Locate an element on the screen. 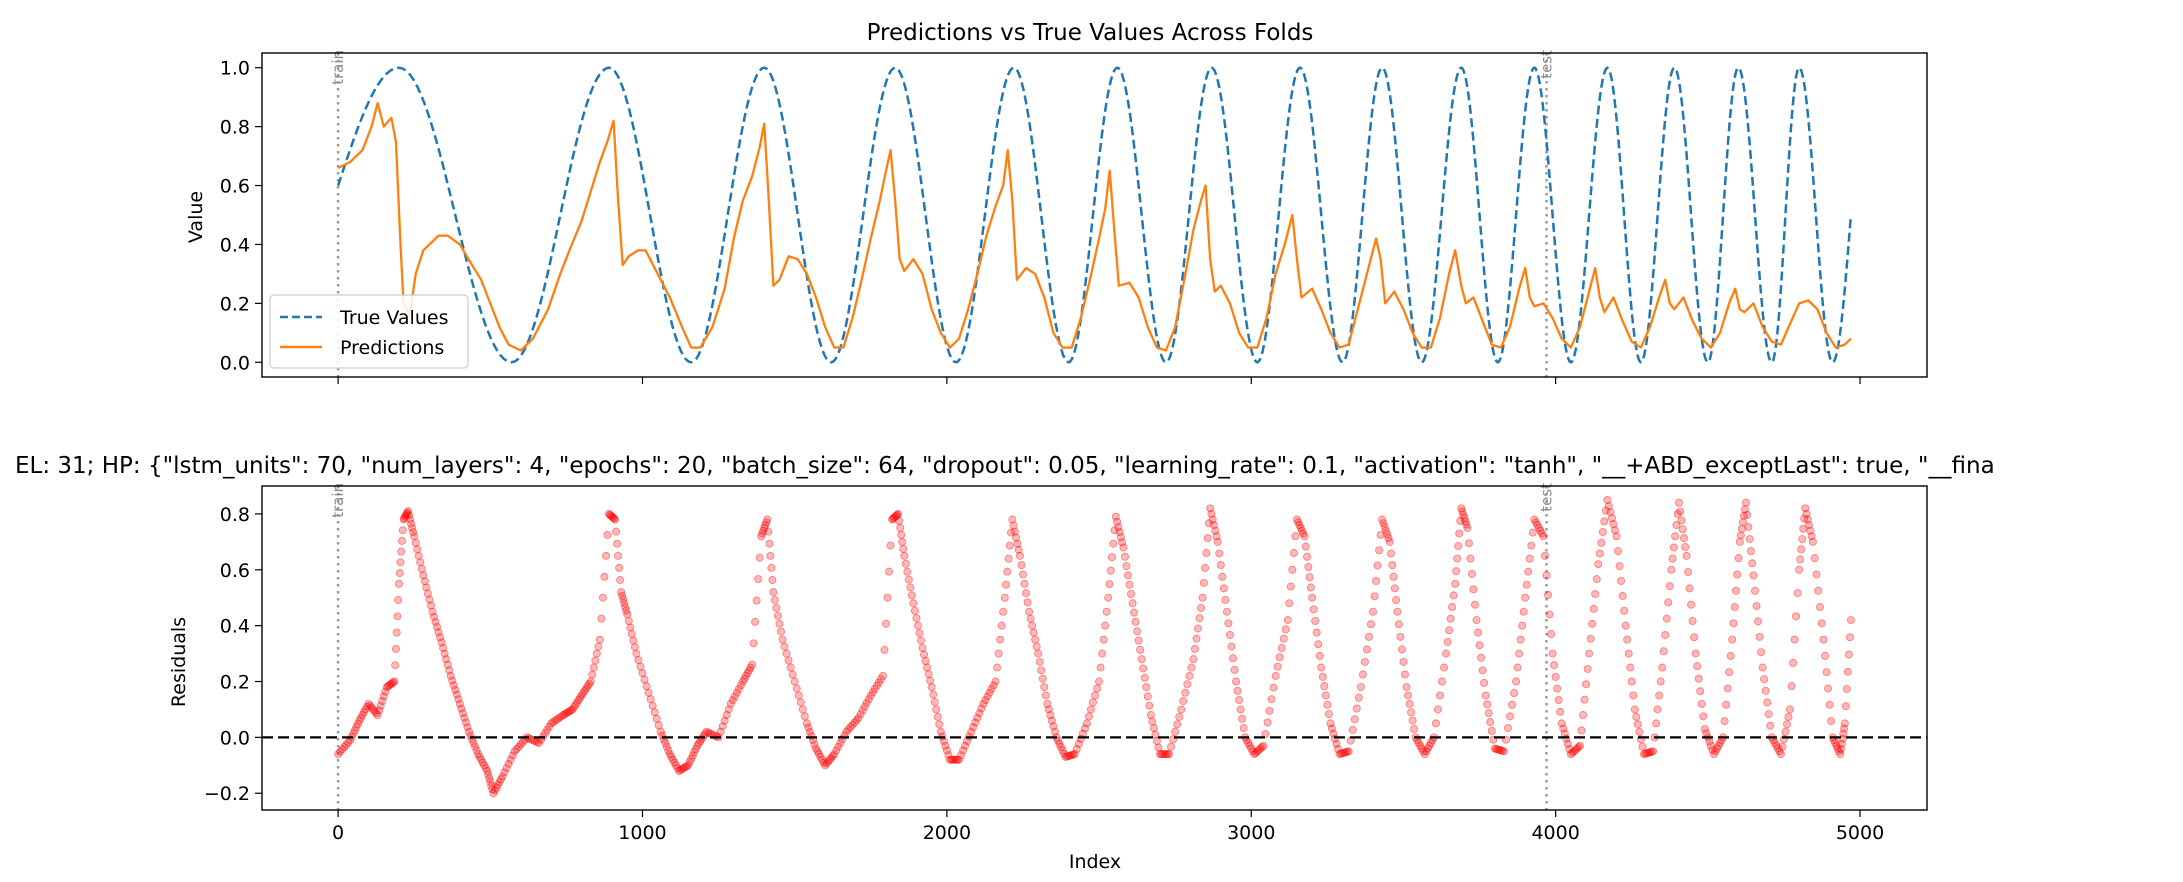 This screenshot has width=2183, height=882. y-tick-label: 0.4 is located at coordinates (235, 245).